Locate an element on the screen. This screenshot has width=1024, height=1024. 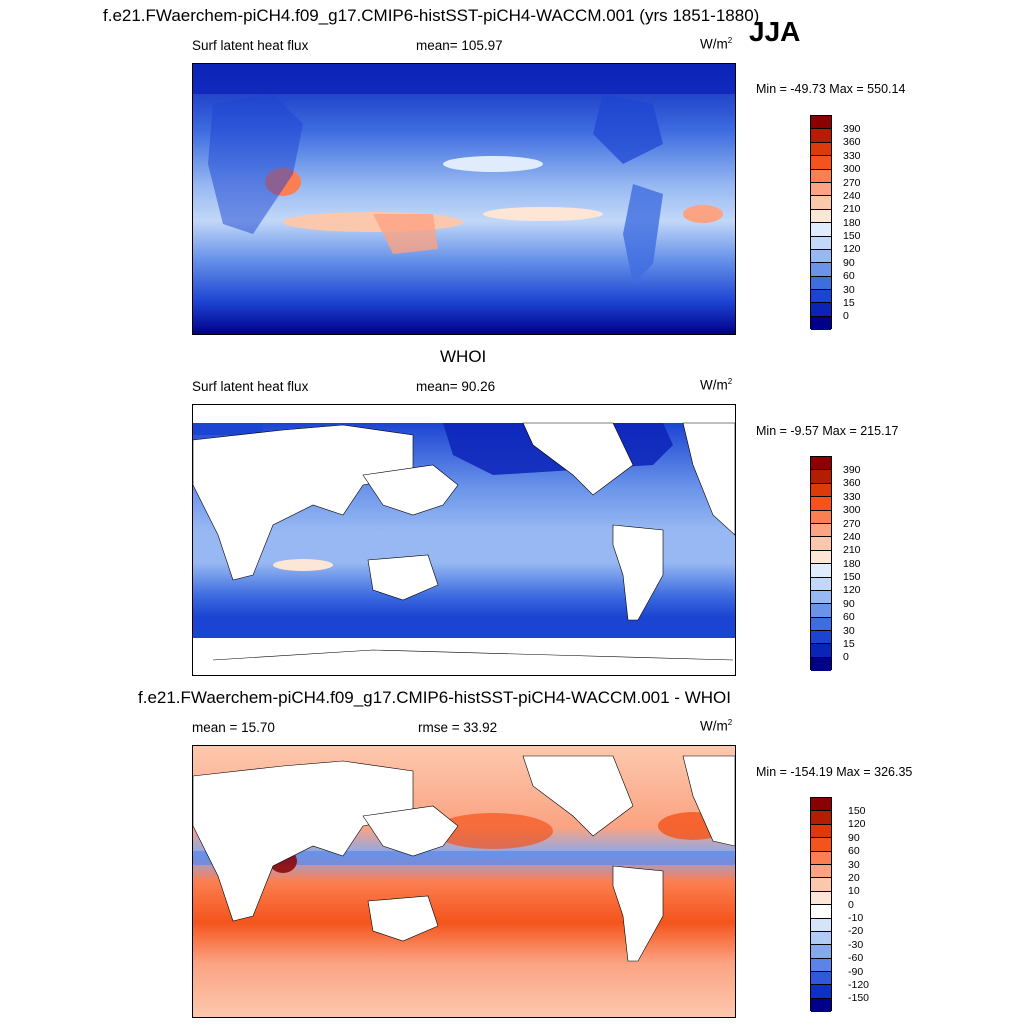
cb3-label-11: -60 is located at coordinates (856, 958).